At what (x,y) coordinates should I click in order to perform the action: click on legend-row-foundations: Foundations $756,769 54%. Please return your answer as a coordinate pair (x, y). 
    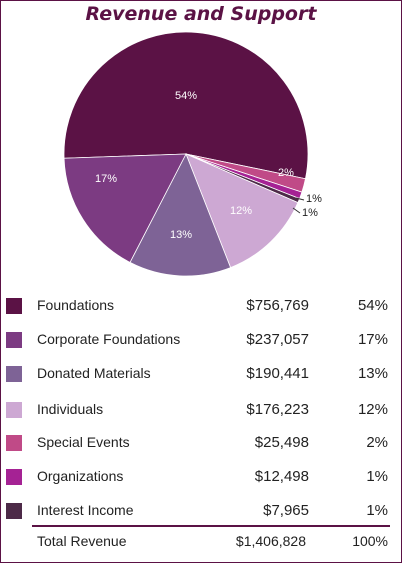
    Looking at the image, I should click on (201, 306).